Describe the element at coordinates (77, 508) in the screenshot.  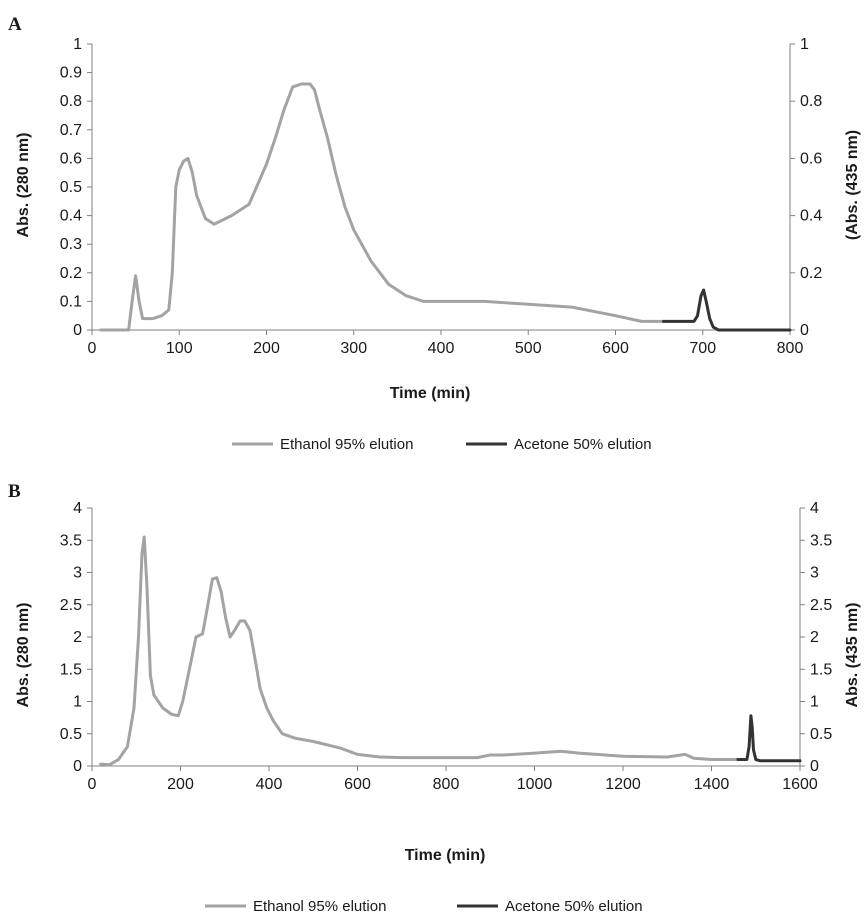
I see `y-left-tick-label: 4` at that location.